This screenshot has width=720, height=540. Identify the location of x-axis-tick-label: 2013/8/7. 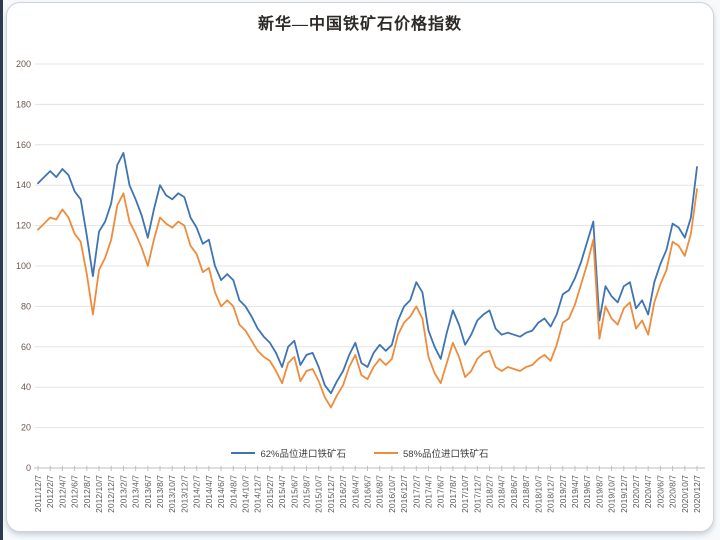
(160, 491).